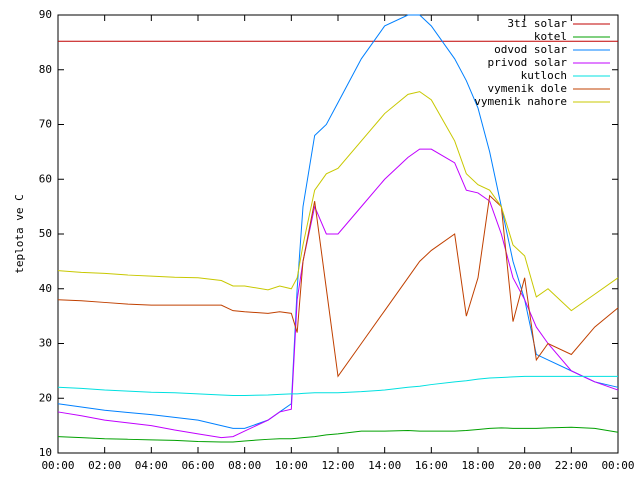 The image size is (640, 484). Describe the element at coordinates (384, 465) in the screenshot. I see `x-tick-label: 14:00` at that location.